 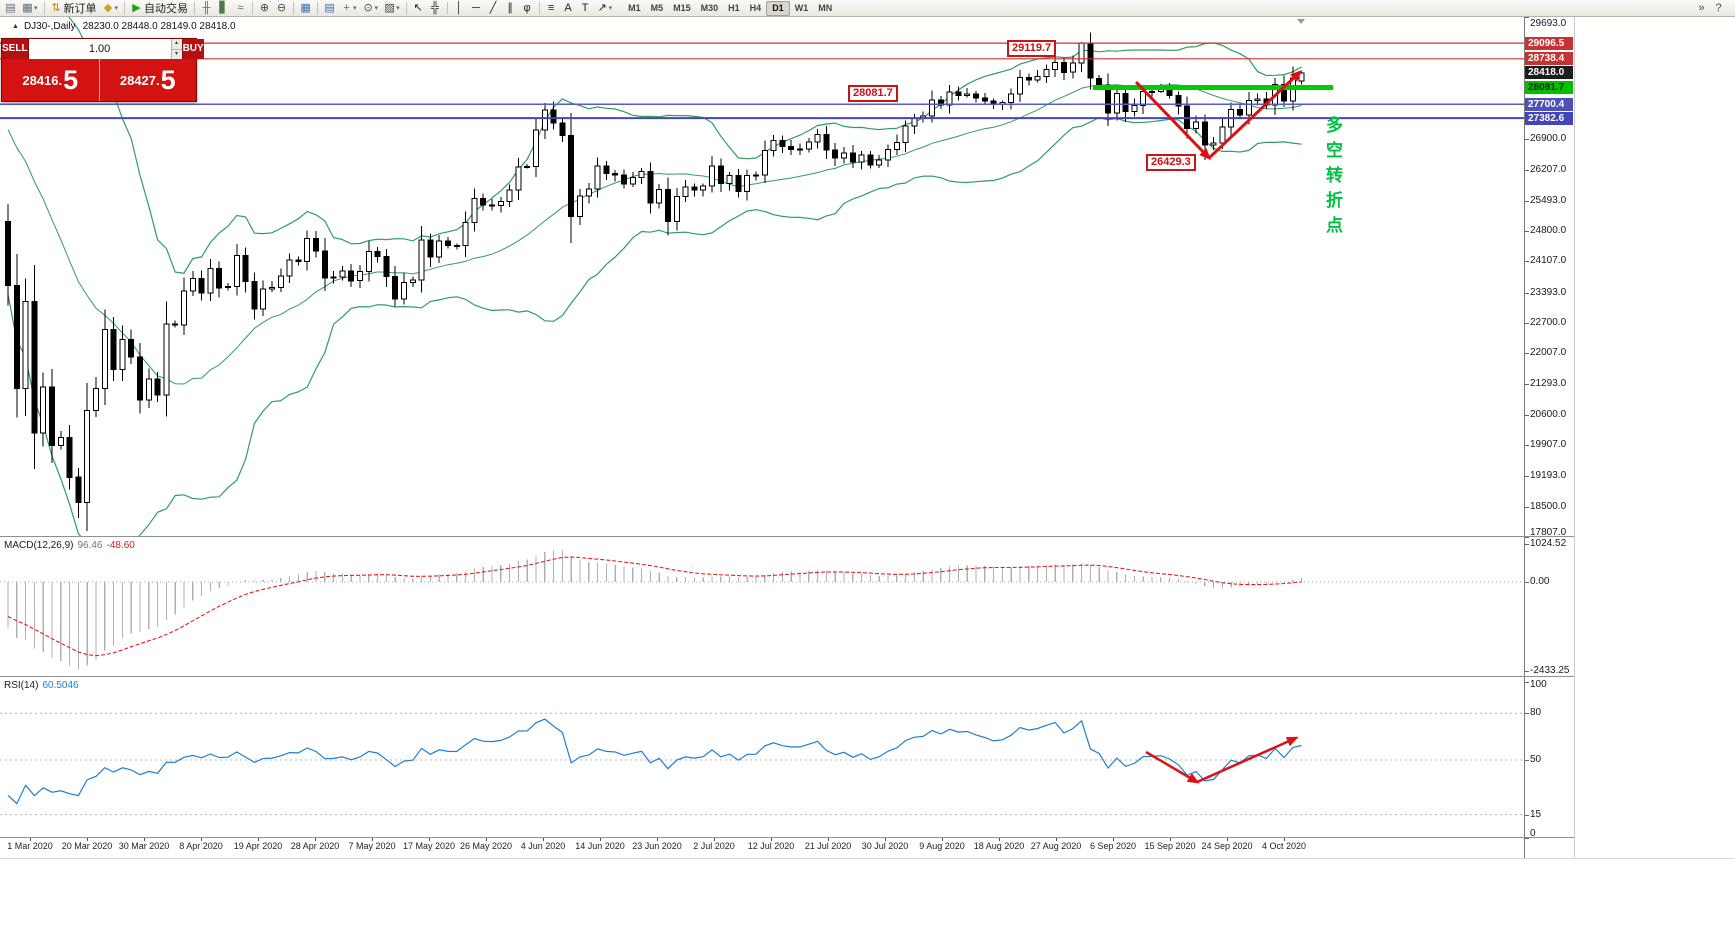 I want to click on auto-trading-button: ▶ 自动交易, so click(x=159, y=8).